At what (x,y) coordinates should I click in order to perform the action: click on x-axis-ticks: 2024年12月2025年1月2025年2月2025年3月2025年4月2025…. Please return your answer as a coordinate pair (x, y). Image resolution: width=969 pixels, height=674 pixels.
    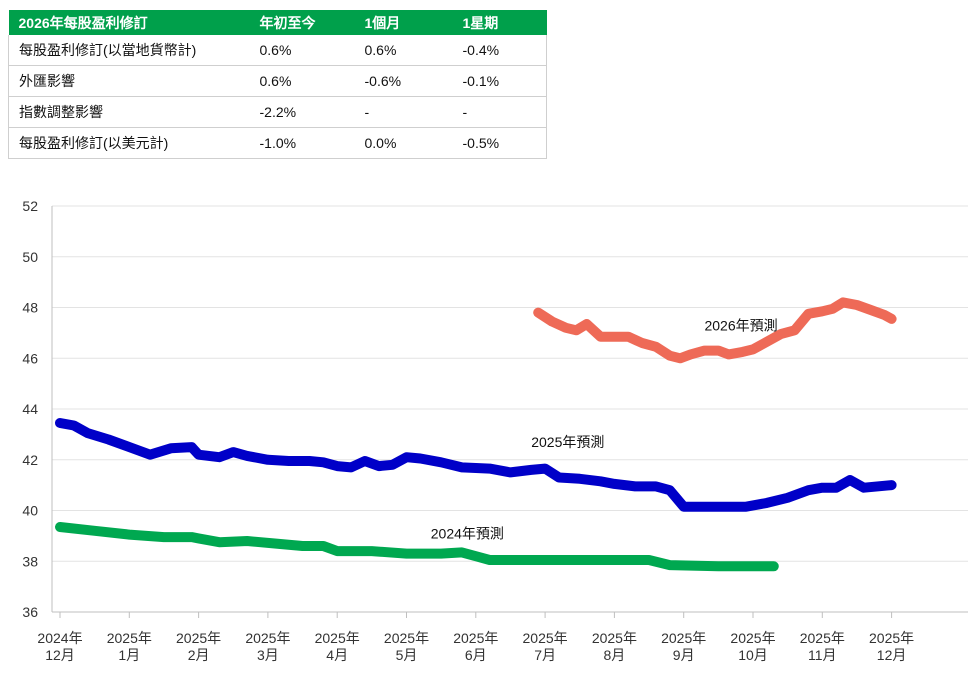
    Looking at the image, I should click on (475, 637).